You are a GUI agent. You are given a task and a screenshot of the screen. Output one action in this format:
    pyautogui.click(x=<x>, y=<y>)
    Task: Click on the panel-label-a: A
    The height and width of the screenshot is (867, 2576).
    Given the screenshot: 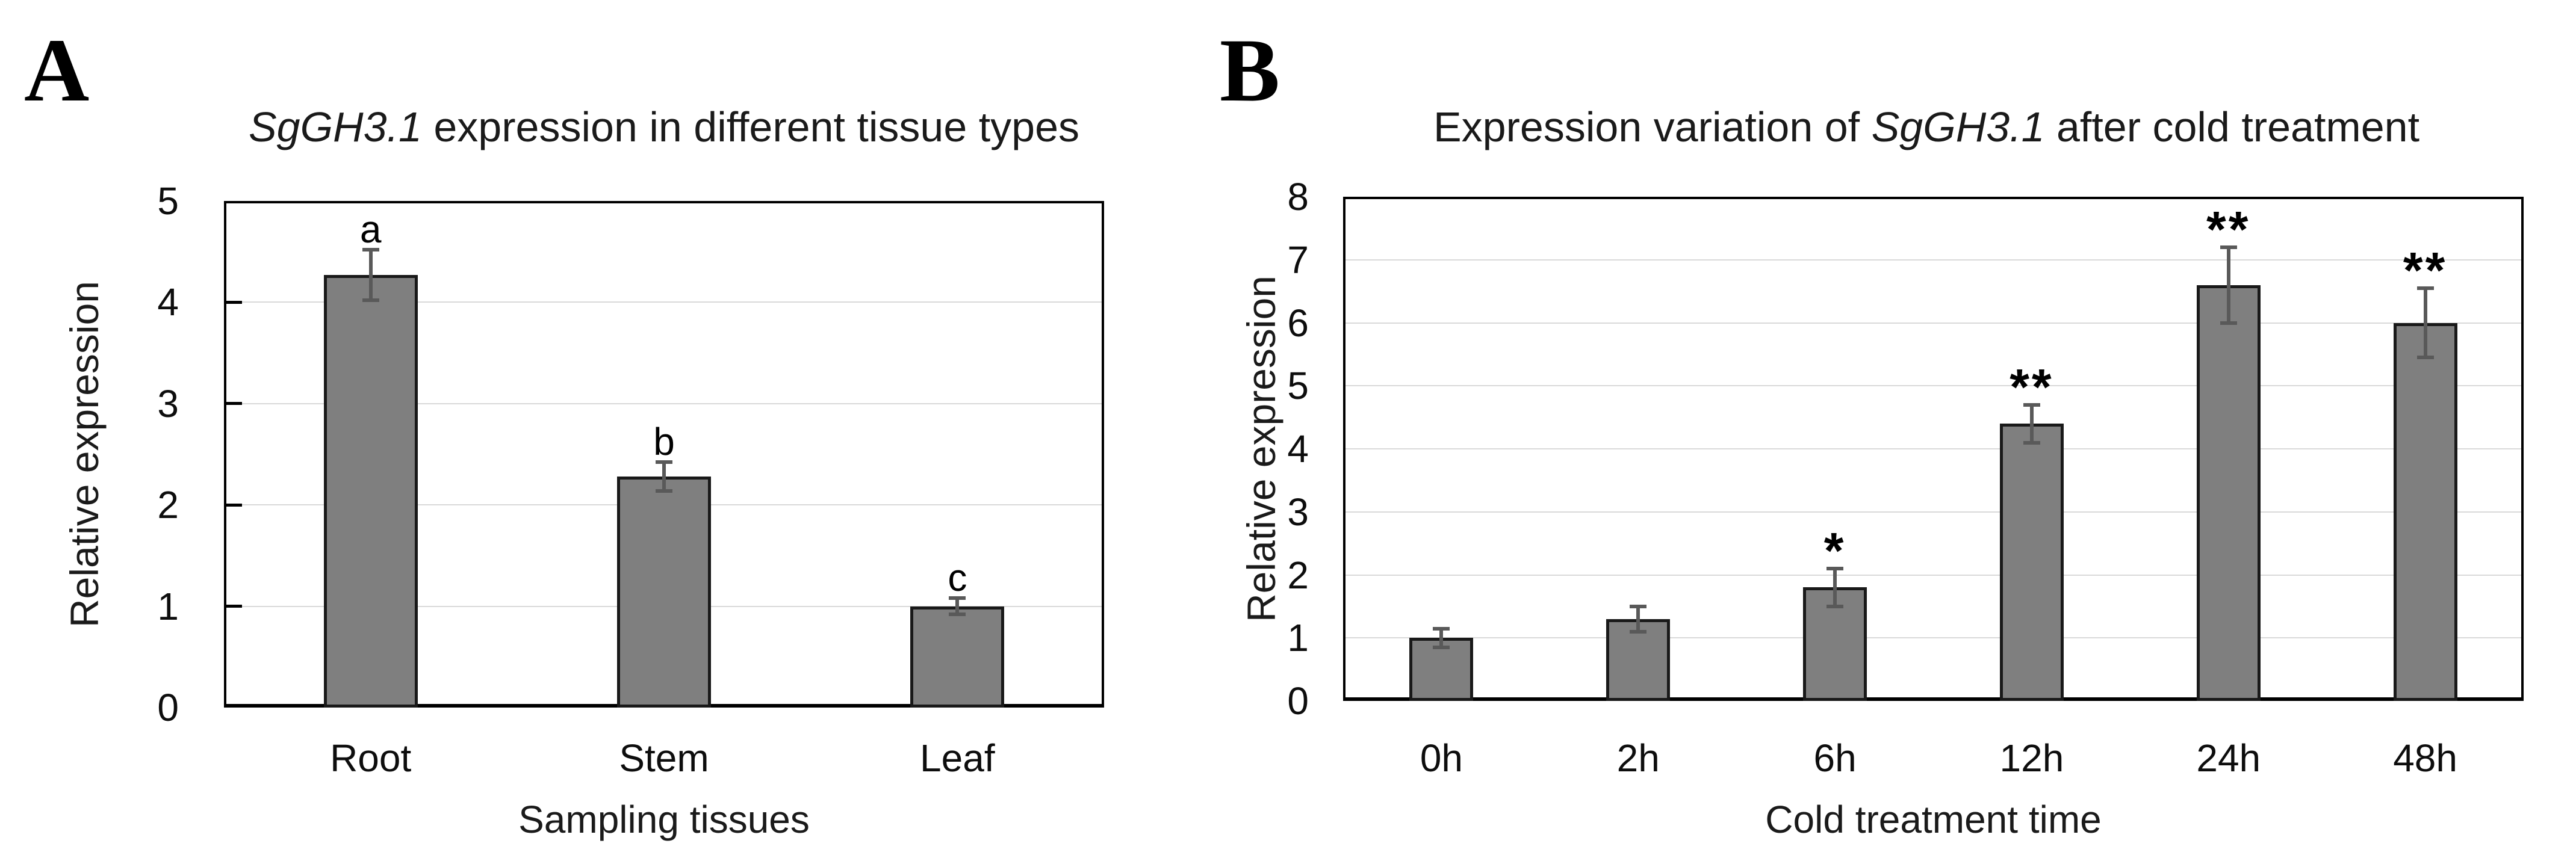 What is the action you would take?
    pyautogui.click(x=57, y=70)
    